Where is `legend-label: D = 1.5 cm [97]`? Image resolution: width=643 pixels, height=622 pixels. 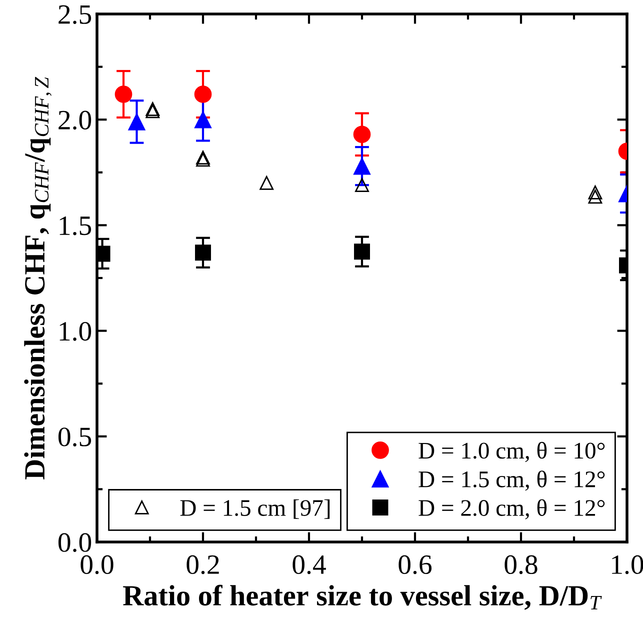
legend-label: D = 1.5 cm [97] is located at coordinates (255, 509).